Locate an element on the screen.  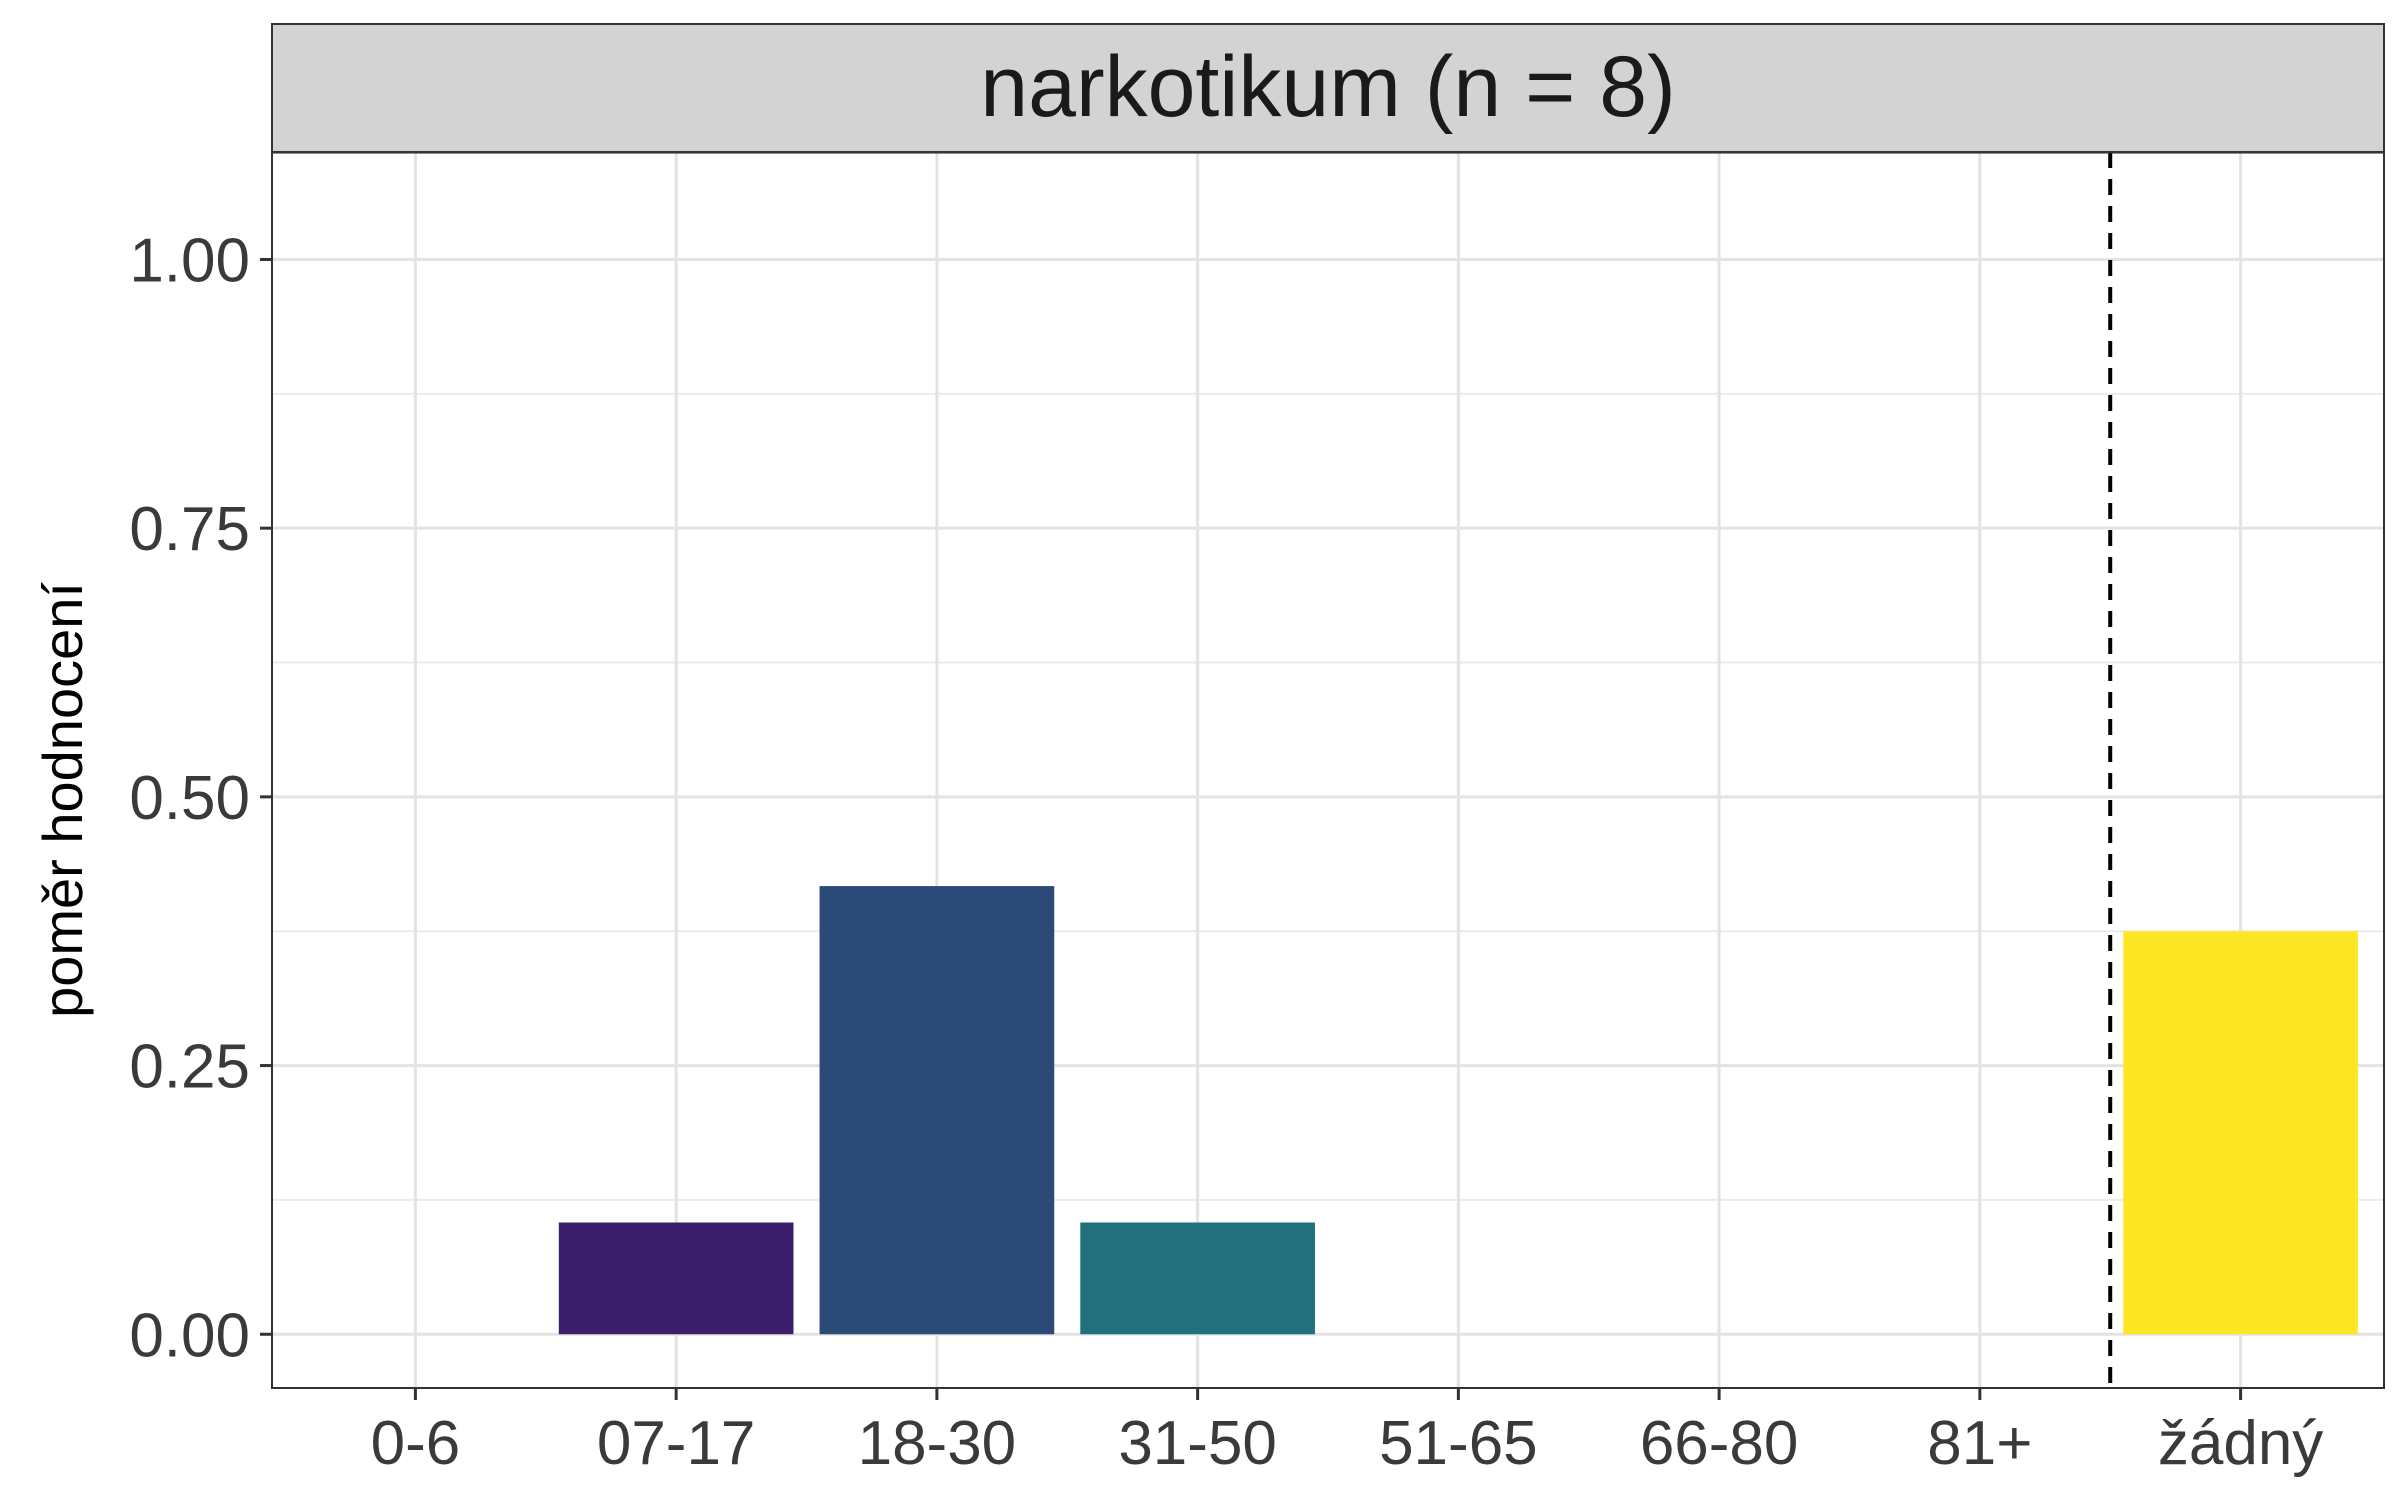
x-tick-label: 81+ is located at coordinates (1979, 1443).